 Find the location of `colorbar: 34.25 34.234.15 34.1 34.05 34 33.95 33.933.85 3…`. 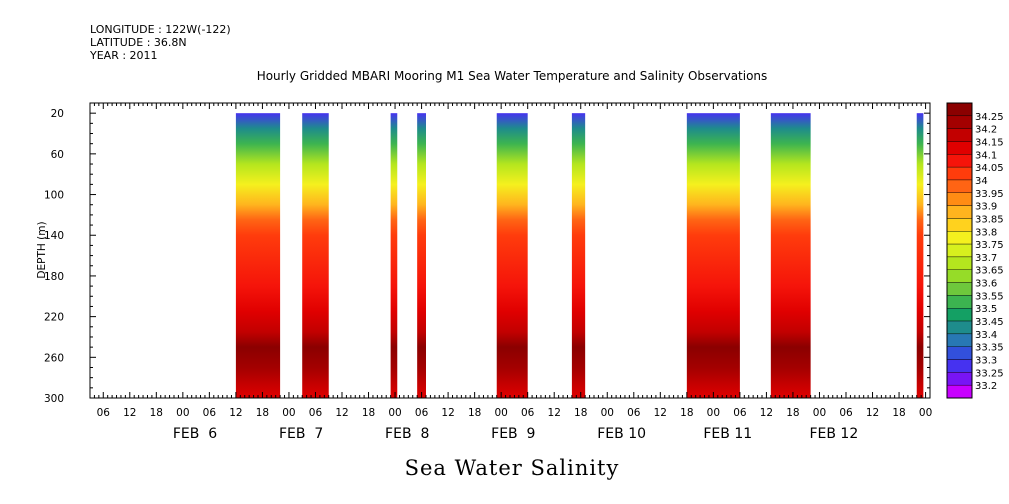

colorbar: 34.25 34.234.15 34.1 34.05 34 33.95 33.933.85 3… is located at coordinates (975, 250).